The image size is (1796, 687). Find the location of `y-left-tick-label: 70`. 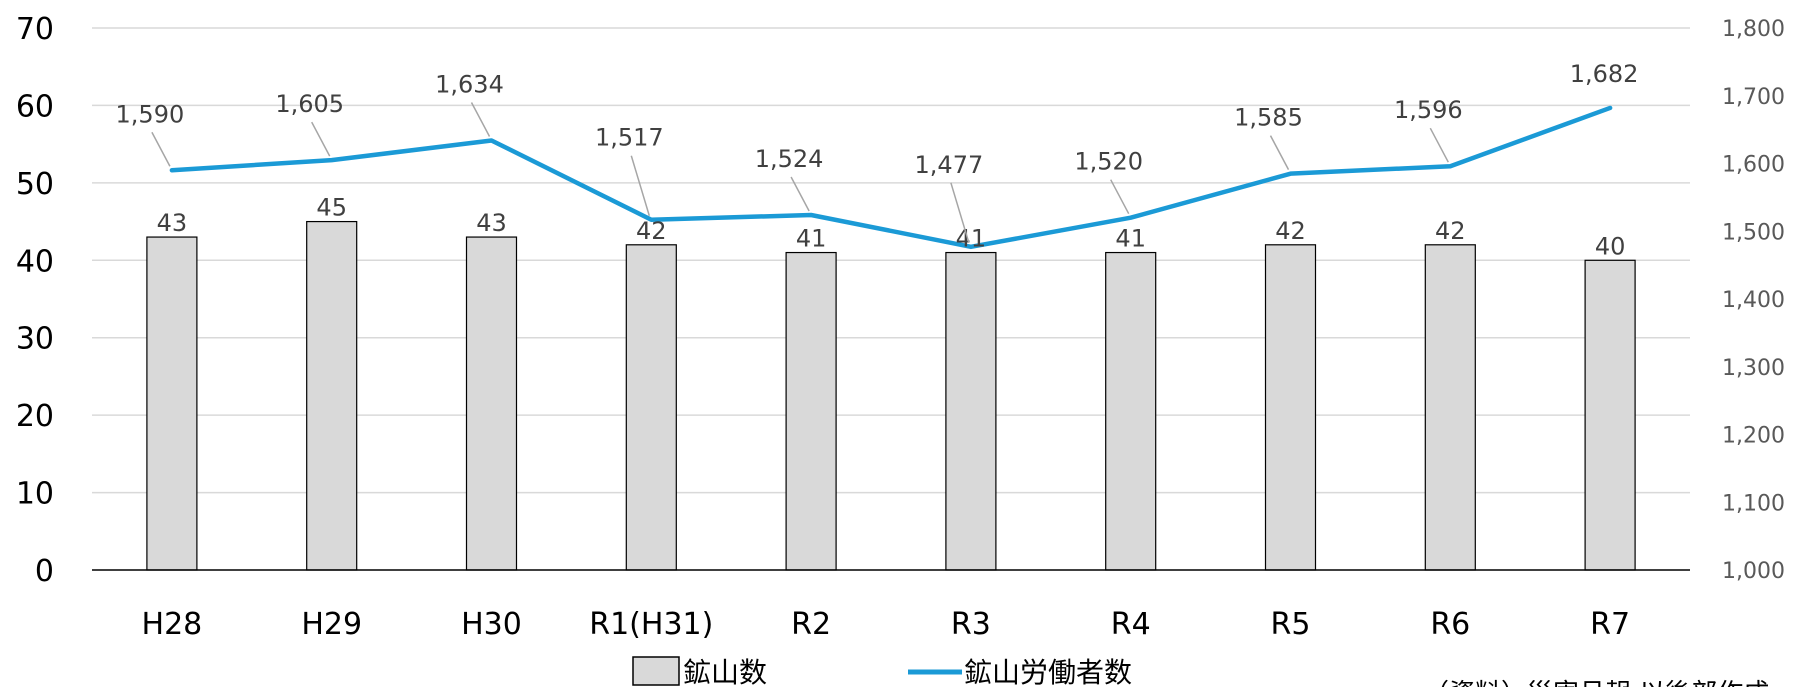

y-left-tick-label: 70 is located at coordinates (35, 29).